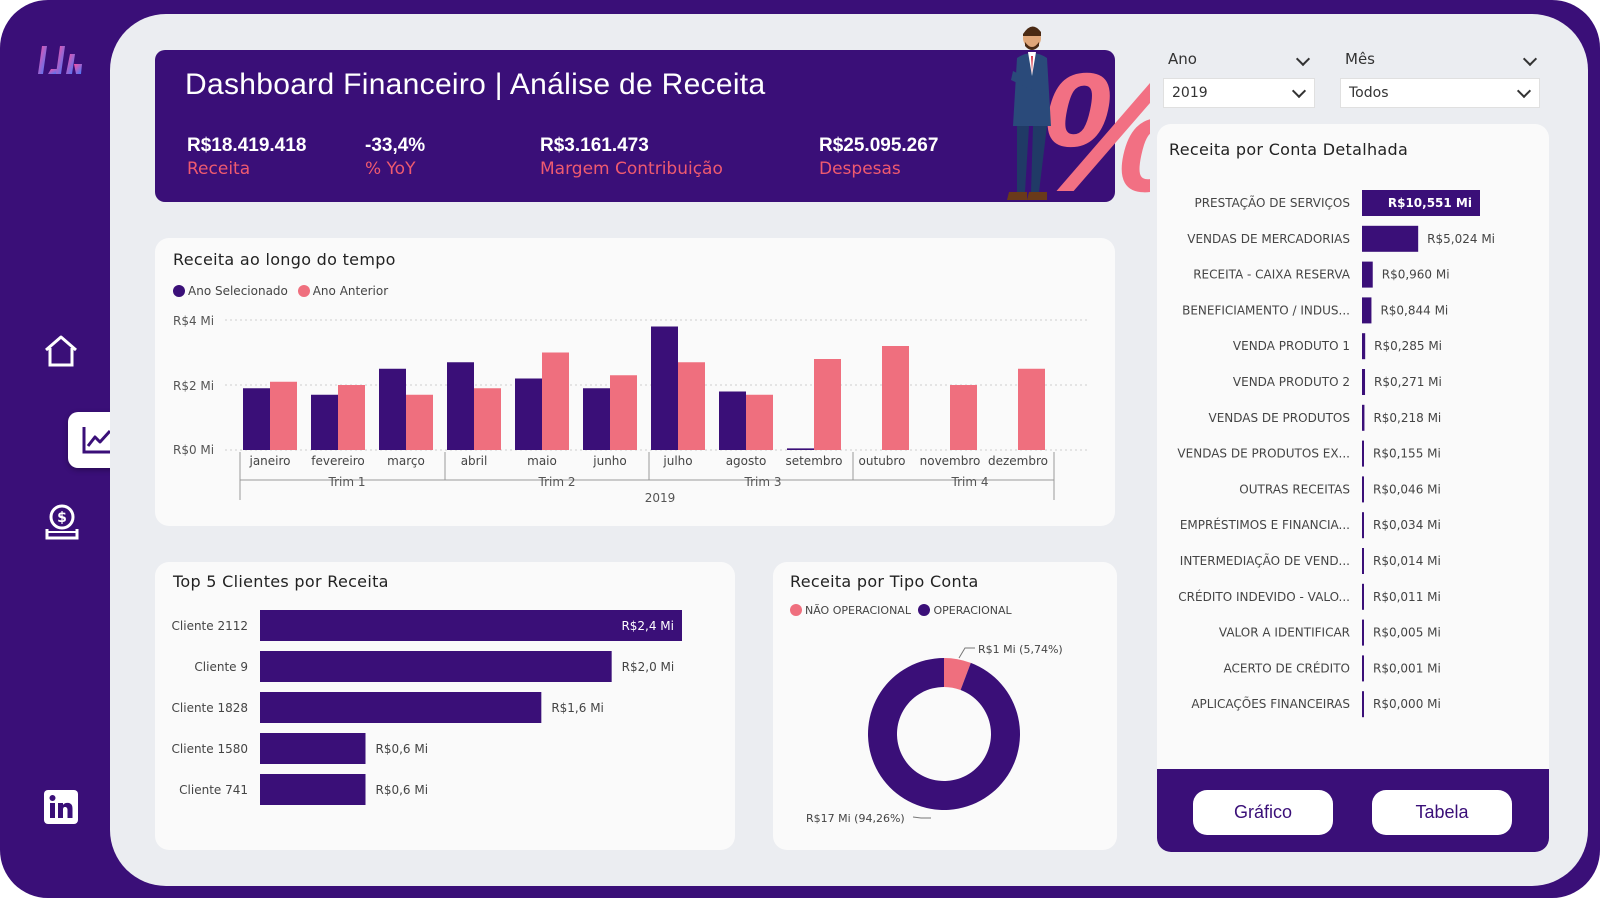 Image resolution: width=1600 pixels, height=898 pixels. I want to click on x-tick-label: março, so click(406, 461).